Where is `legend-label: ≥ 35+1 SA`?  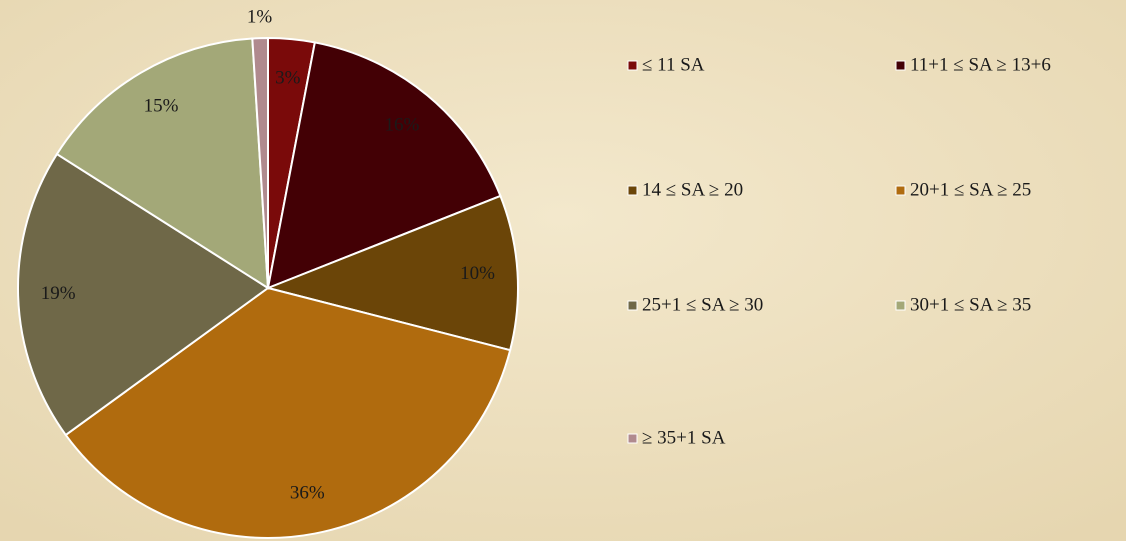 legend-label: ≥ 35+1 SA is located at coordinates (684, 437).